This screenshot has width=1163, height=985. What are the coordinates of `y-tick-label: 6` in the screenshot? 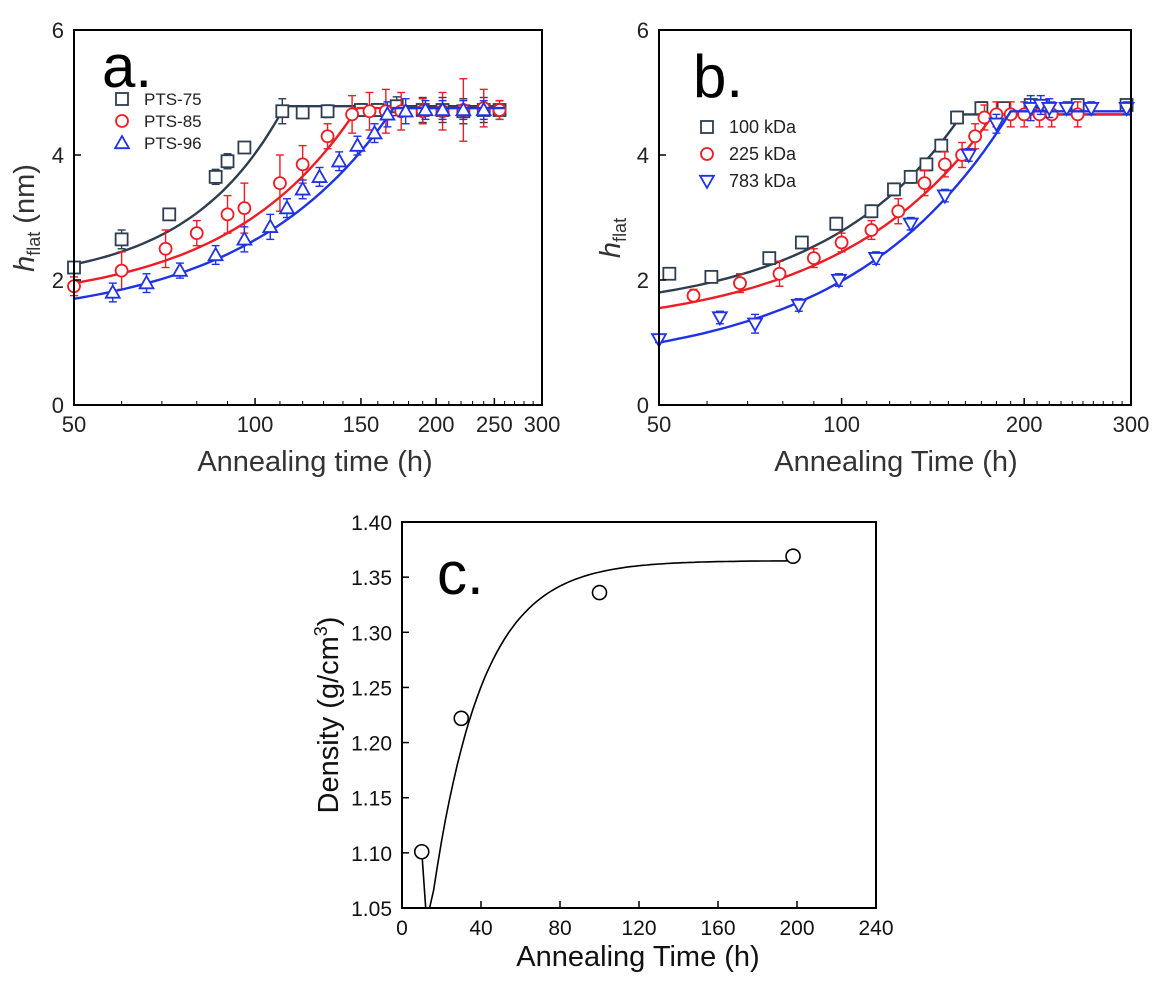 It's located at (643, 30).